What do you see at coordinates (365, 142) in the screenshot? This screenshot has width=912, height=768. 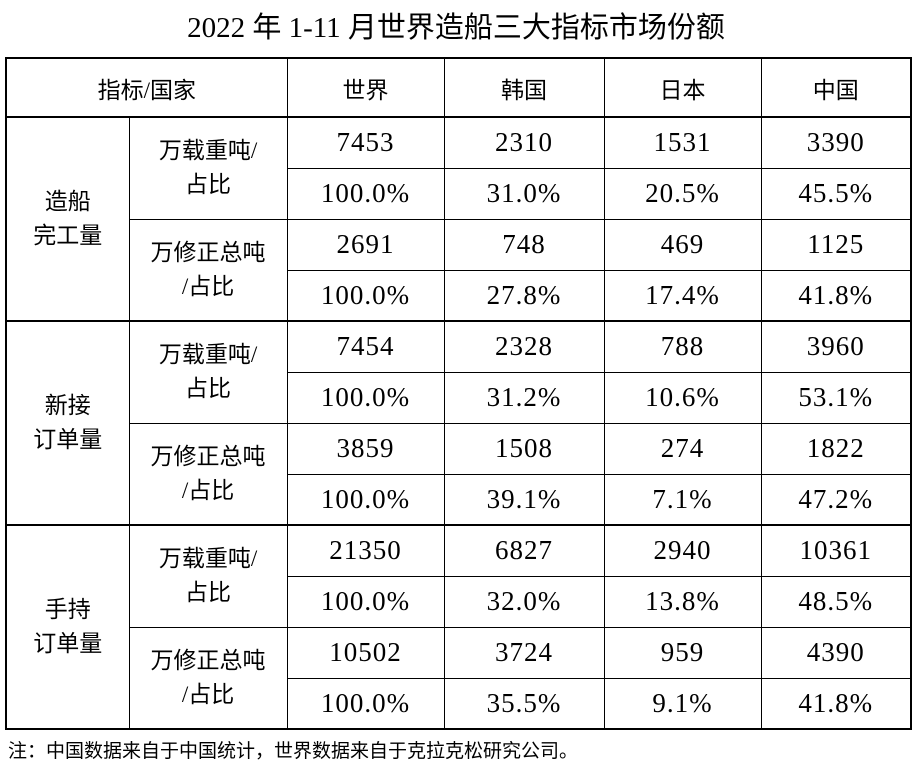 I see `value-cell: 7453` at bounding box center [365, 142].